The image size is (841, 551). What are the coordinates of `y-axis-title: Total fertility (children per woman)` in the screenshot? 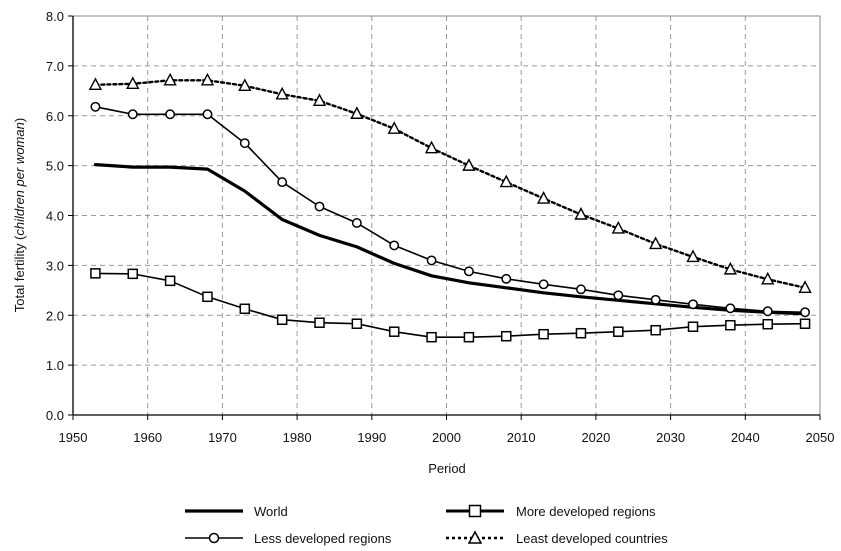 It's located at (19, 215).